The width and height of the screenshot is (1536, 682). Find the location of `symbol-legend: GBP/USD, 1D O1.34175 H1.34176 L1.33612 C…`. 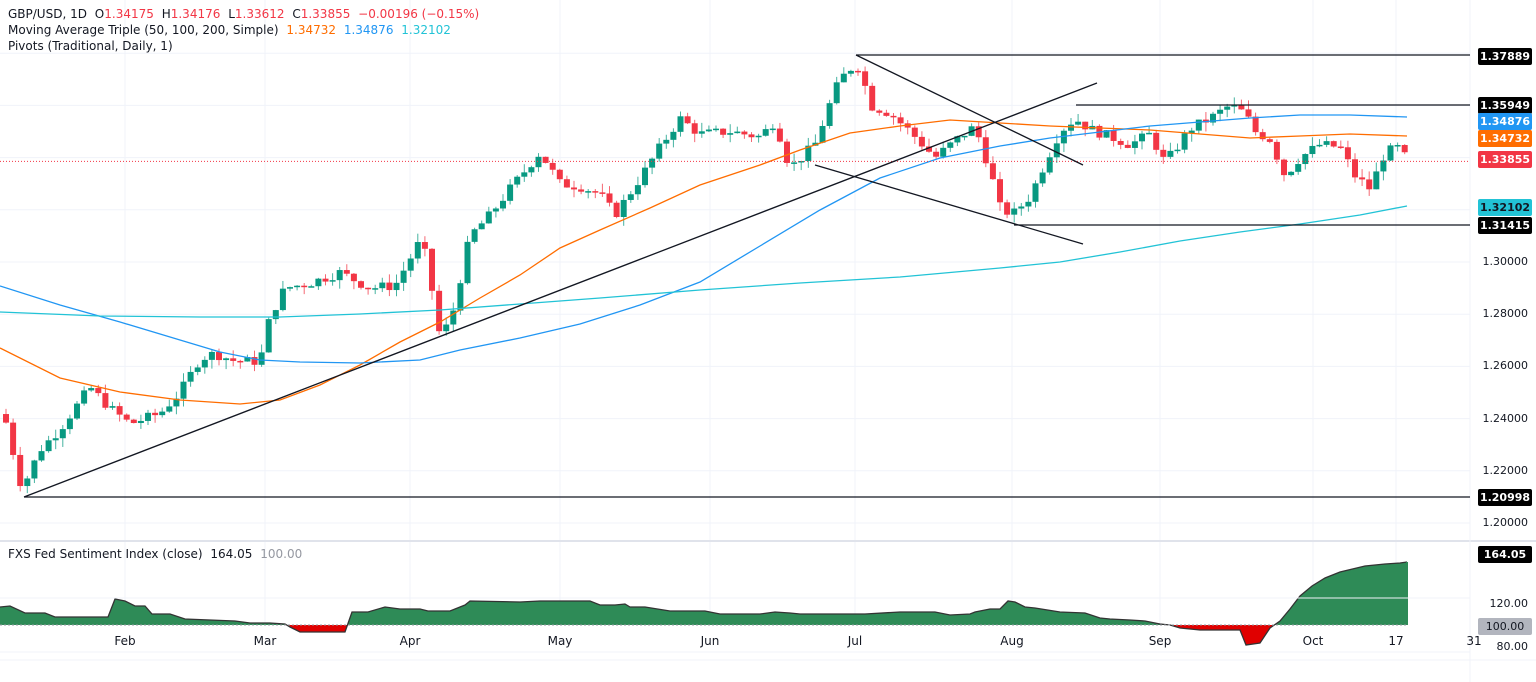

symbol-legend: GBP/USD, 1D O1.34175 H1.34176 L1.33612 C… is located at coordinates (245, 14).